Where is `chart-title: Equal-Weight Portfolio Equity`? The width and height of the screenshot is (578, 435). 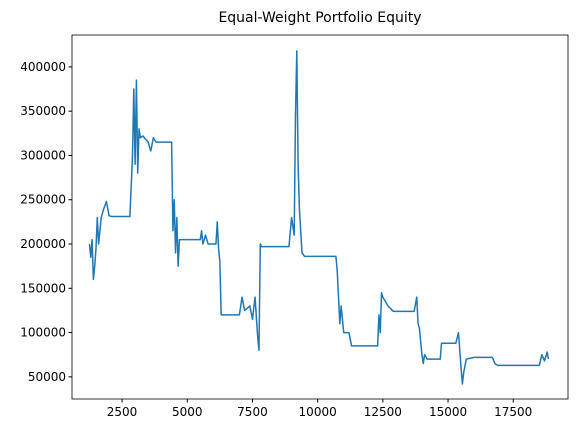
chart-title: Equal-Weight Portfolio Equity is located at coordinates (319, 18).